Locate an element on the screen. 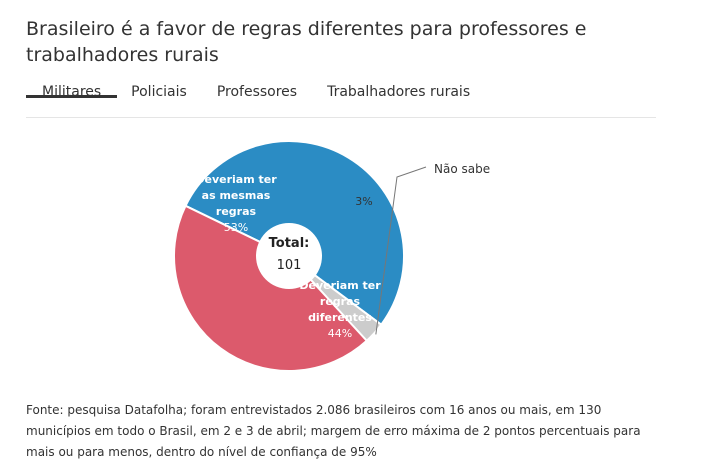  slice-label-2: Não sabe is located at coordinates (462, 169).